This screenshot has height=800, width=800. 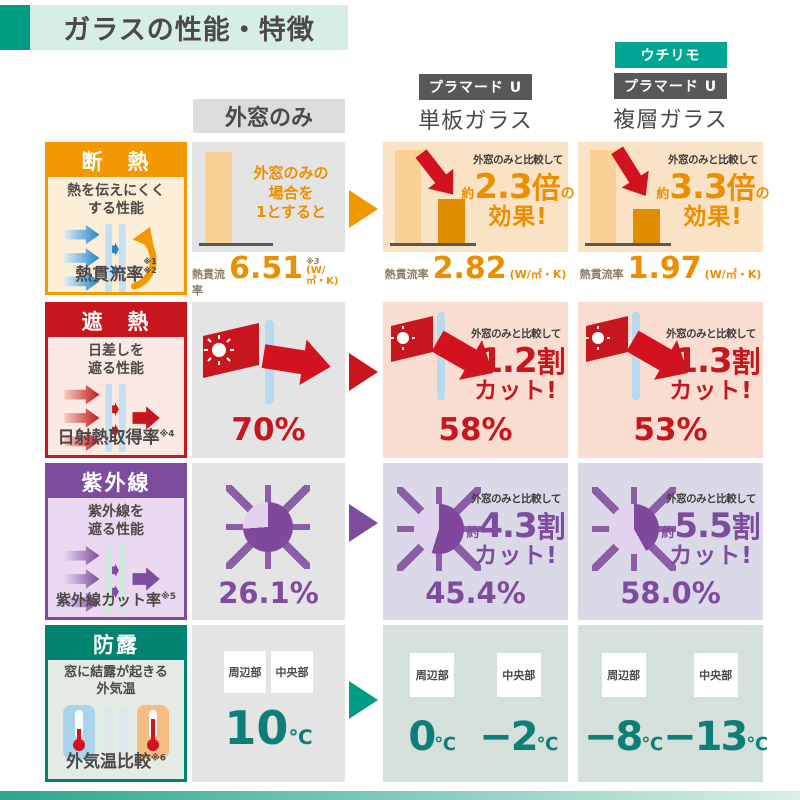 I want to click on cell-uv-outer-only: 26.1%, so click(x=268, y=541).